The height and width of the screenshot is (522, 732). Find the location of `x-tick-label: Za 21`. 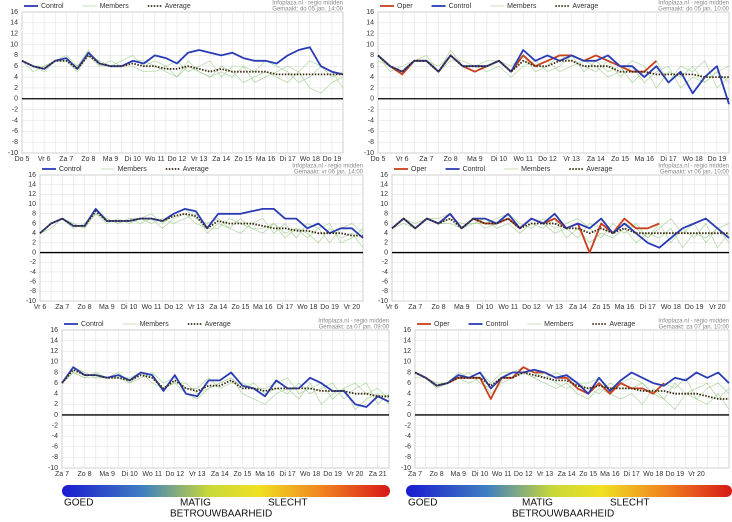

x-tick-label: Za 21 is located at coordinates (378, 474).